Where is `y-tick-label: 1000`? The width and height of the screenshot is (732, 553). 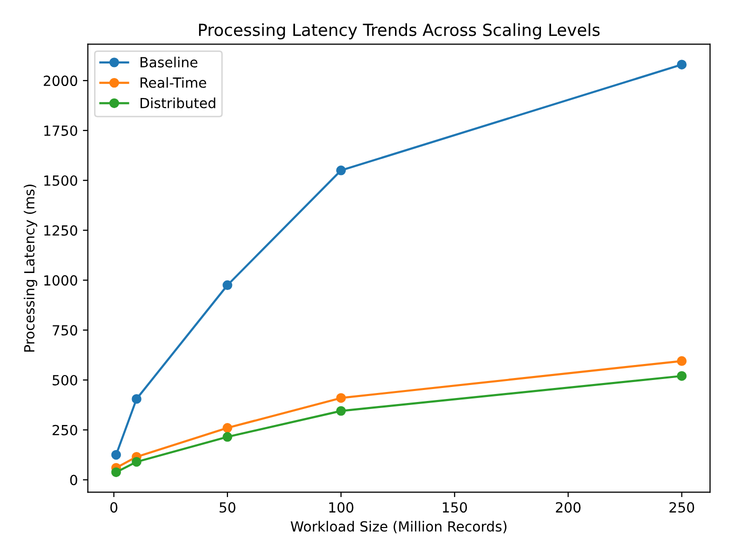
y-tick-label: 1000 is located at coordinates (61, 280).